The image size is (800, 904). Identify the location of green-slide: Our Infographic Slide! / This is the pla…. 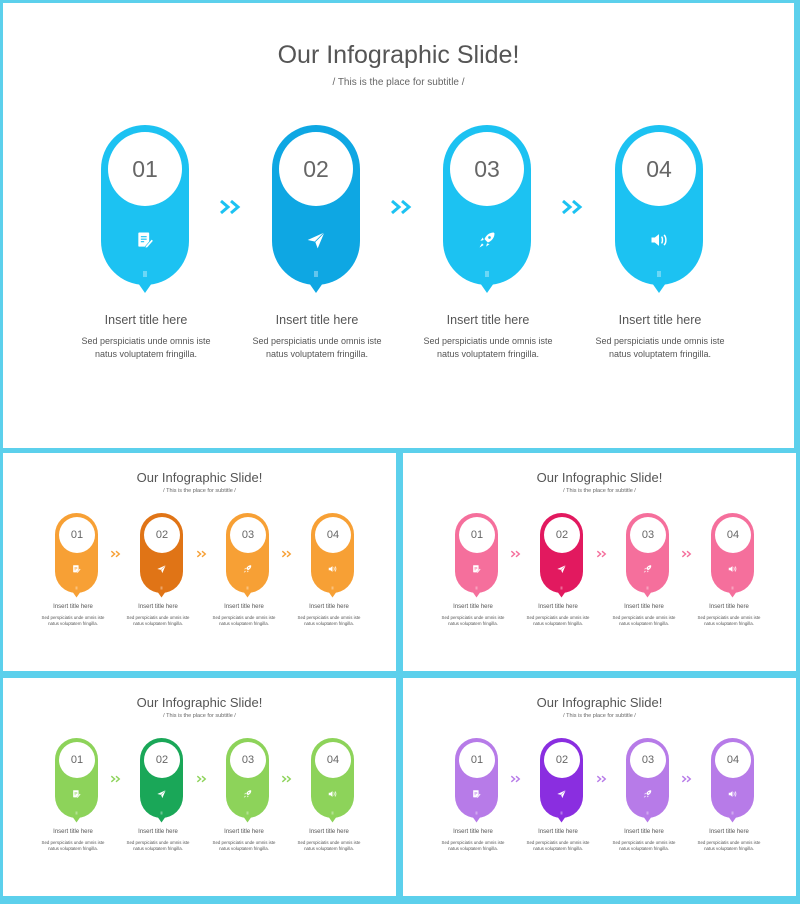
(199, 787).